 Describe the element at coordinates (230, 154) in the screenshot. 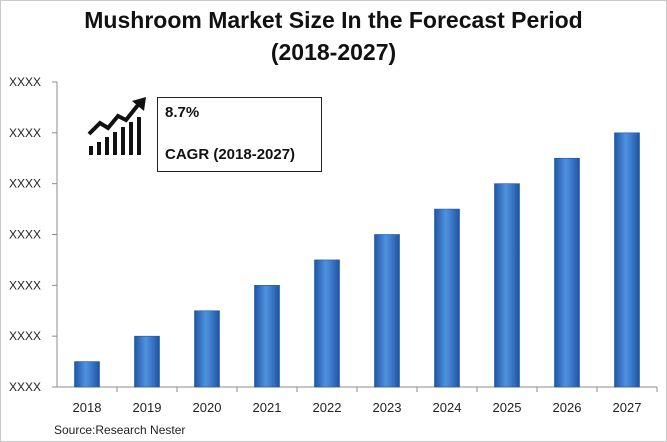

I see `cagr-label: CAGR (2018-2027)` at that location.